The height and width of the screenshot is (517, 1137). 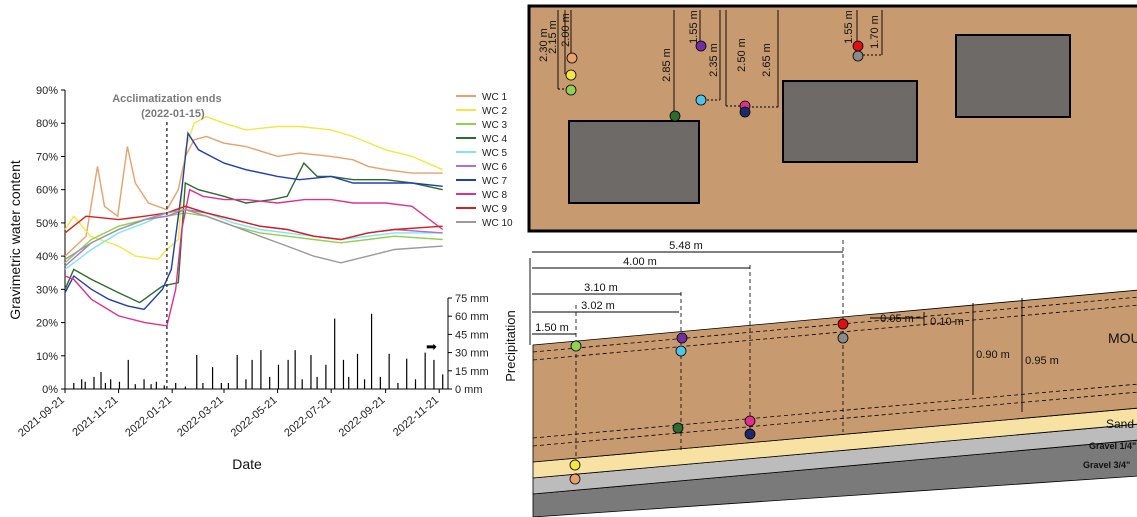 I want to click on section-dist-5: 1.50 m, so click(x=552, y=328).